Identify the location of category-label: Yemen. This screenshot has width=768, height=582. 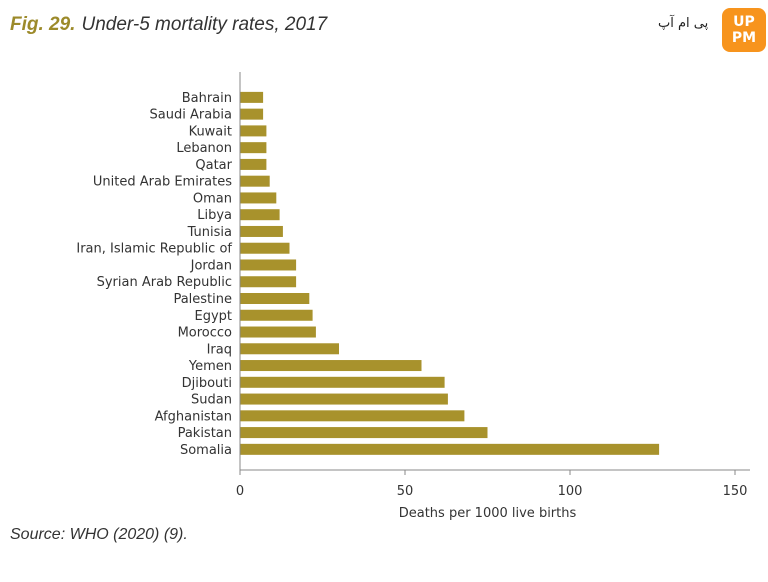
(210, 366).